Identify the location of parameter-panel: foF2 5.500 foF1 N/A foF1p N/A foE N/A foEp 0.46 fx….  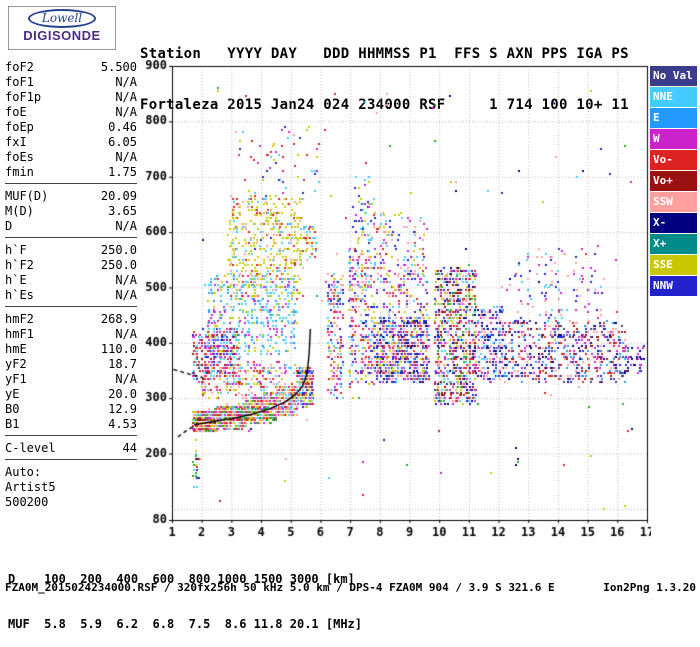
(71, 287).